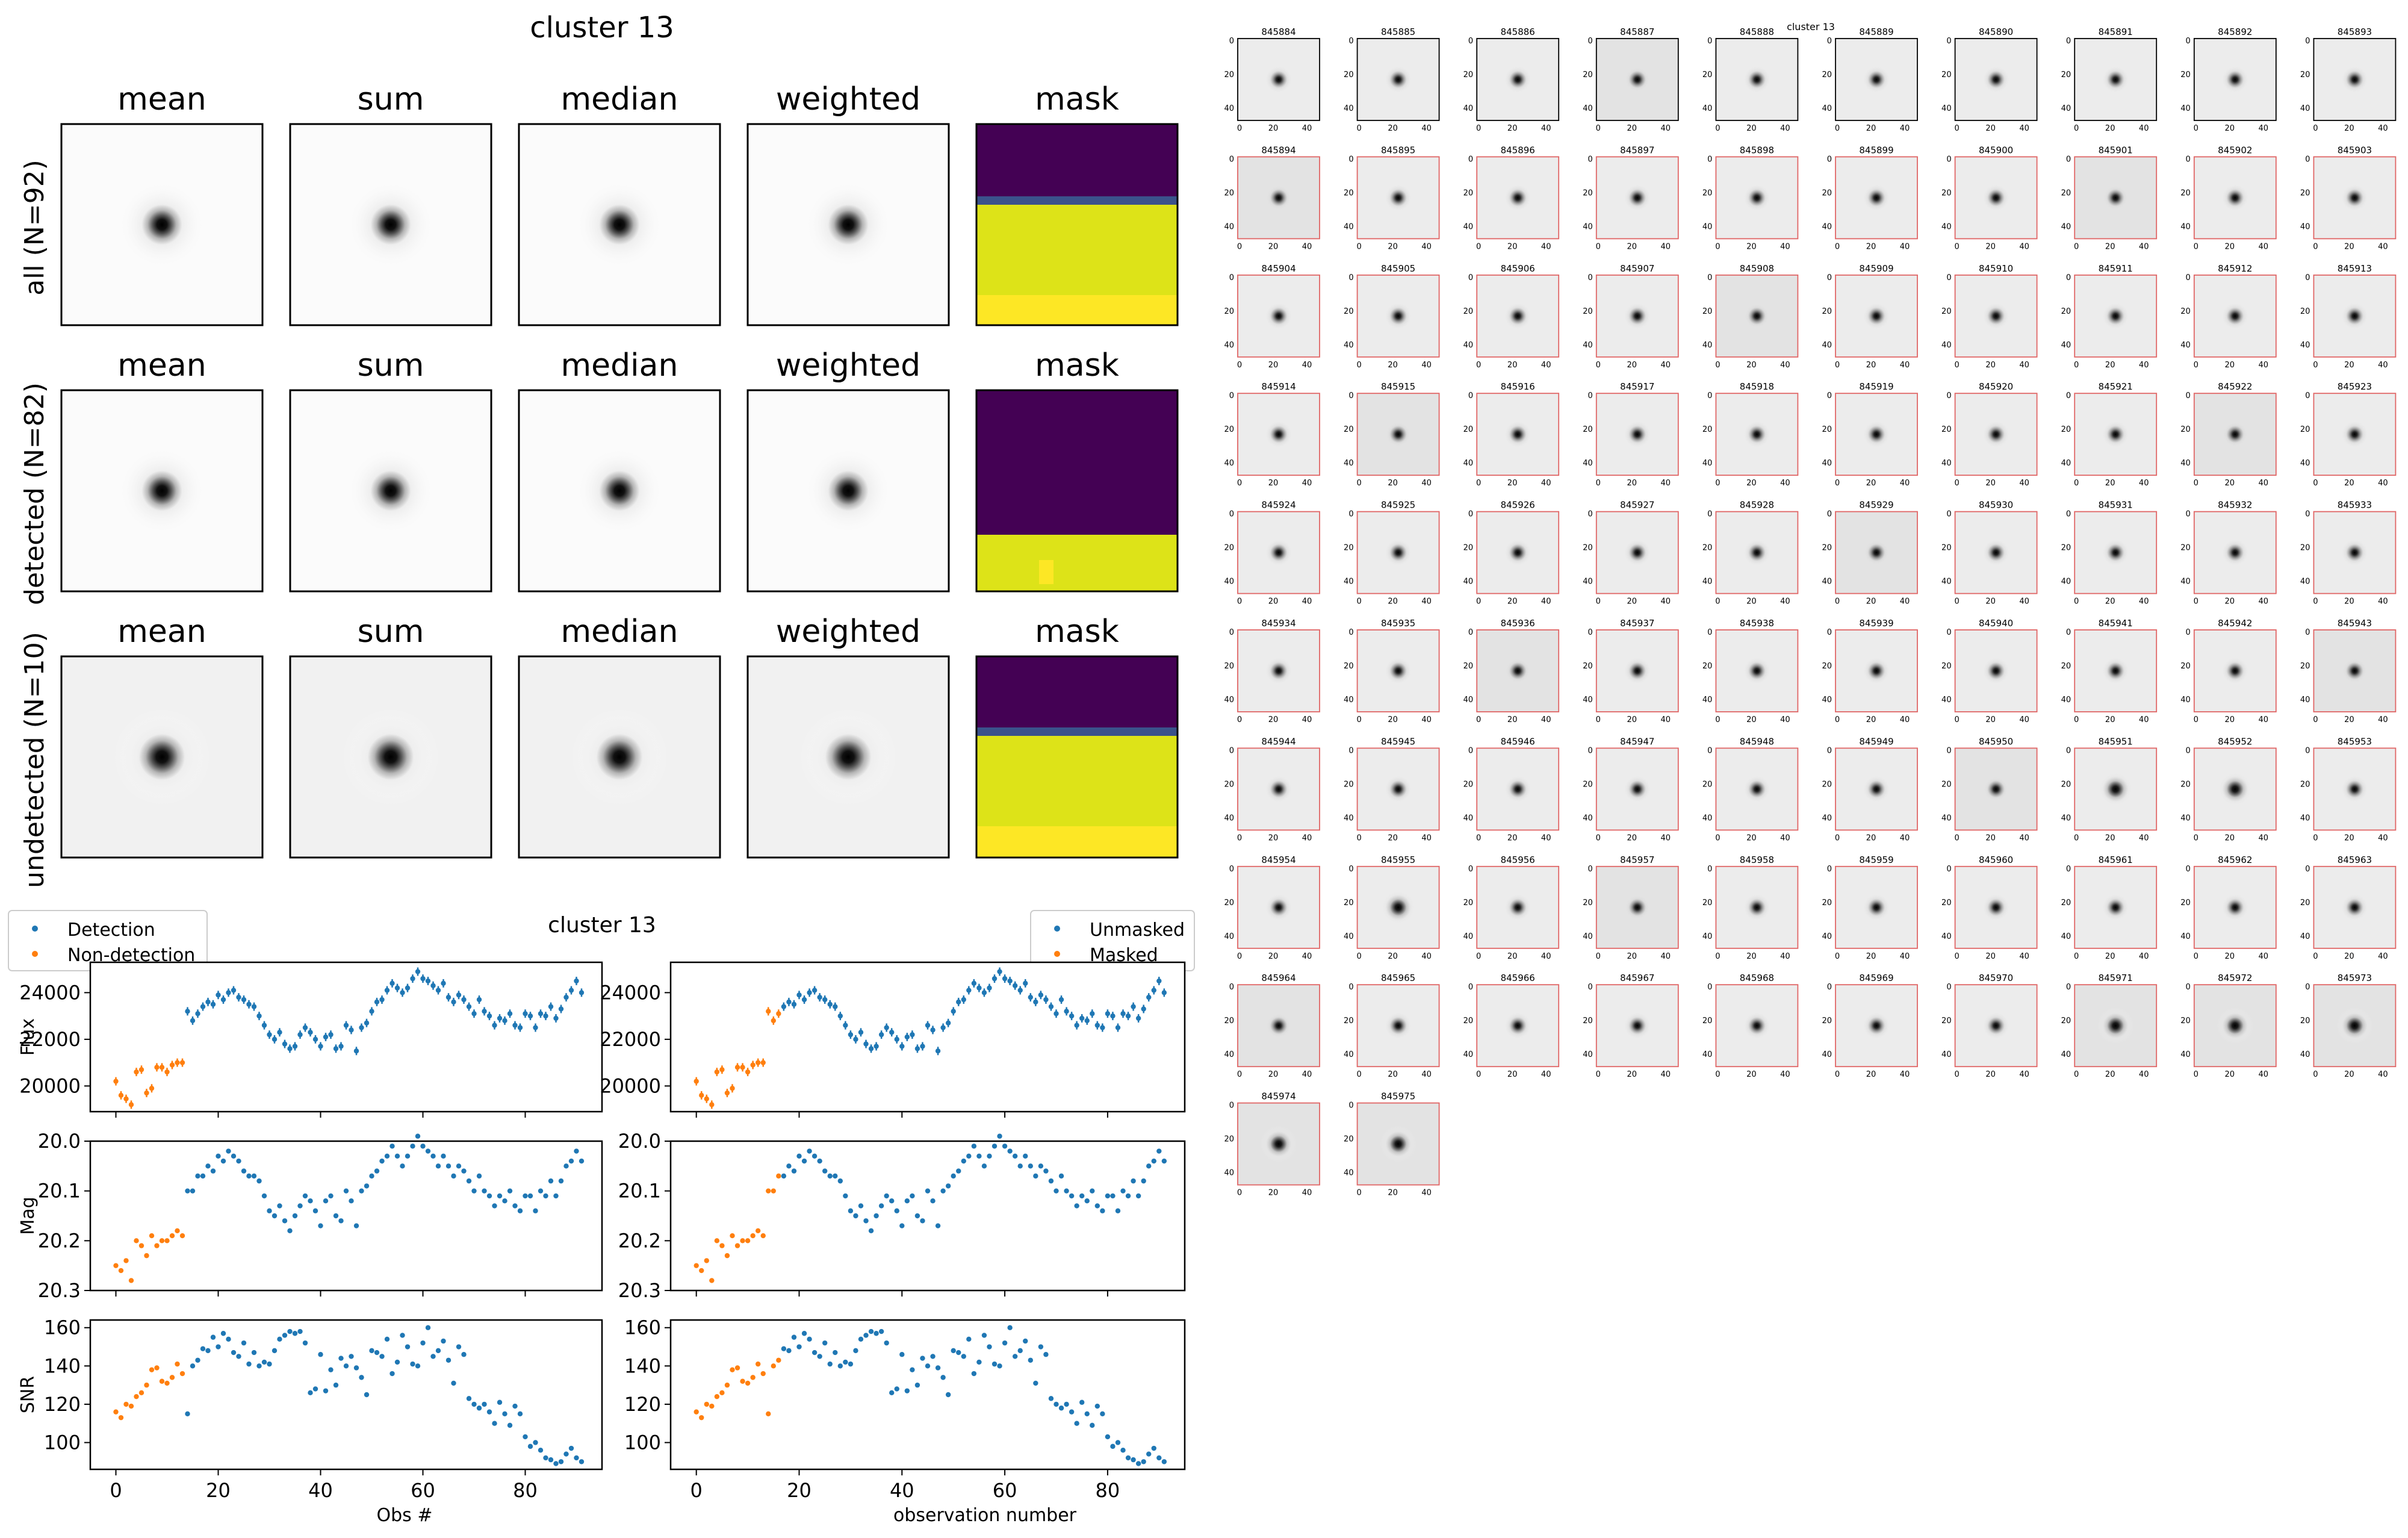 Image resolution: width=2408 pixels, height=1538 pixels. Describe the element at coordinates (927, 1037) in the screenshot. I see `plot-frame-flux` at that location.